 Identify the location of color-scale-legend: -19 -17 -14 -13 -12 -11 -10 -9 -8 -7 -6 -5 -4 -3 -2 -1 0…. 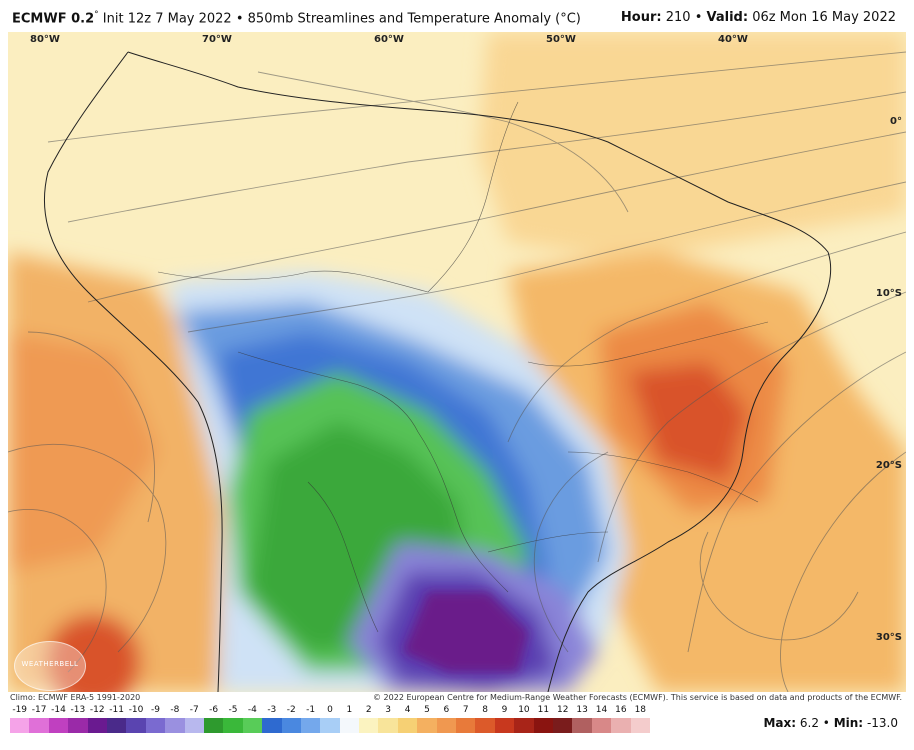
(330, 721).